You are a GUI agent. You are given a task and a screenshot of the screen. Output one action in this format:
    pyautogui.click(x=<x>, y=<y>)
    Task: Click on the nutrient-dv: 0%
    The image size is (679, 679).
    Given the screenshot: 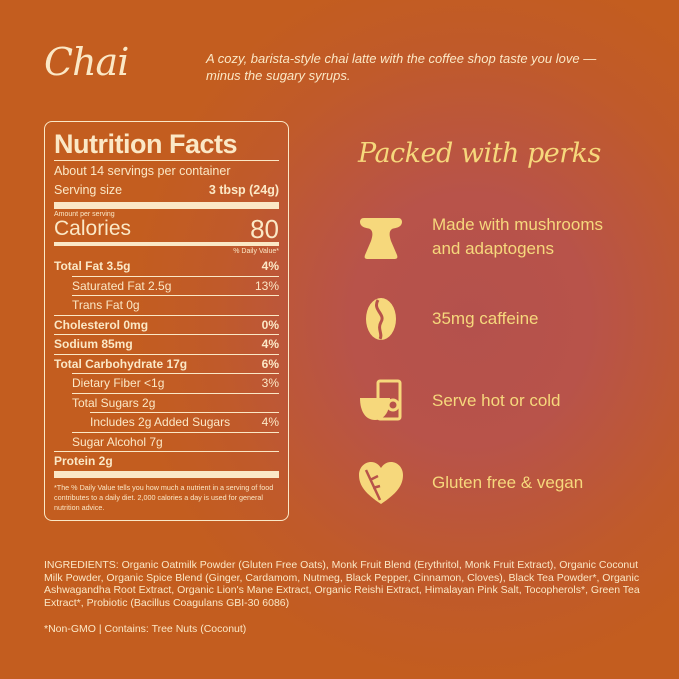 What is the action you would take?
    pyautogui.click(x=270, y=324)
    